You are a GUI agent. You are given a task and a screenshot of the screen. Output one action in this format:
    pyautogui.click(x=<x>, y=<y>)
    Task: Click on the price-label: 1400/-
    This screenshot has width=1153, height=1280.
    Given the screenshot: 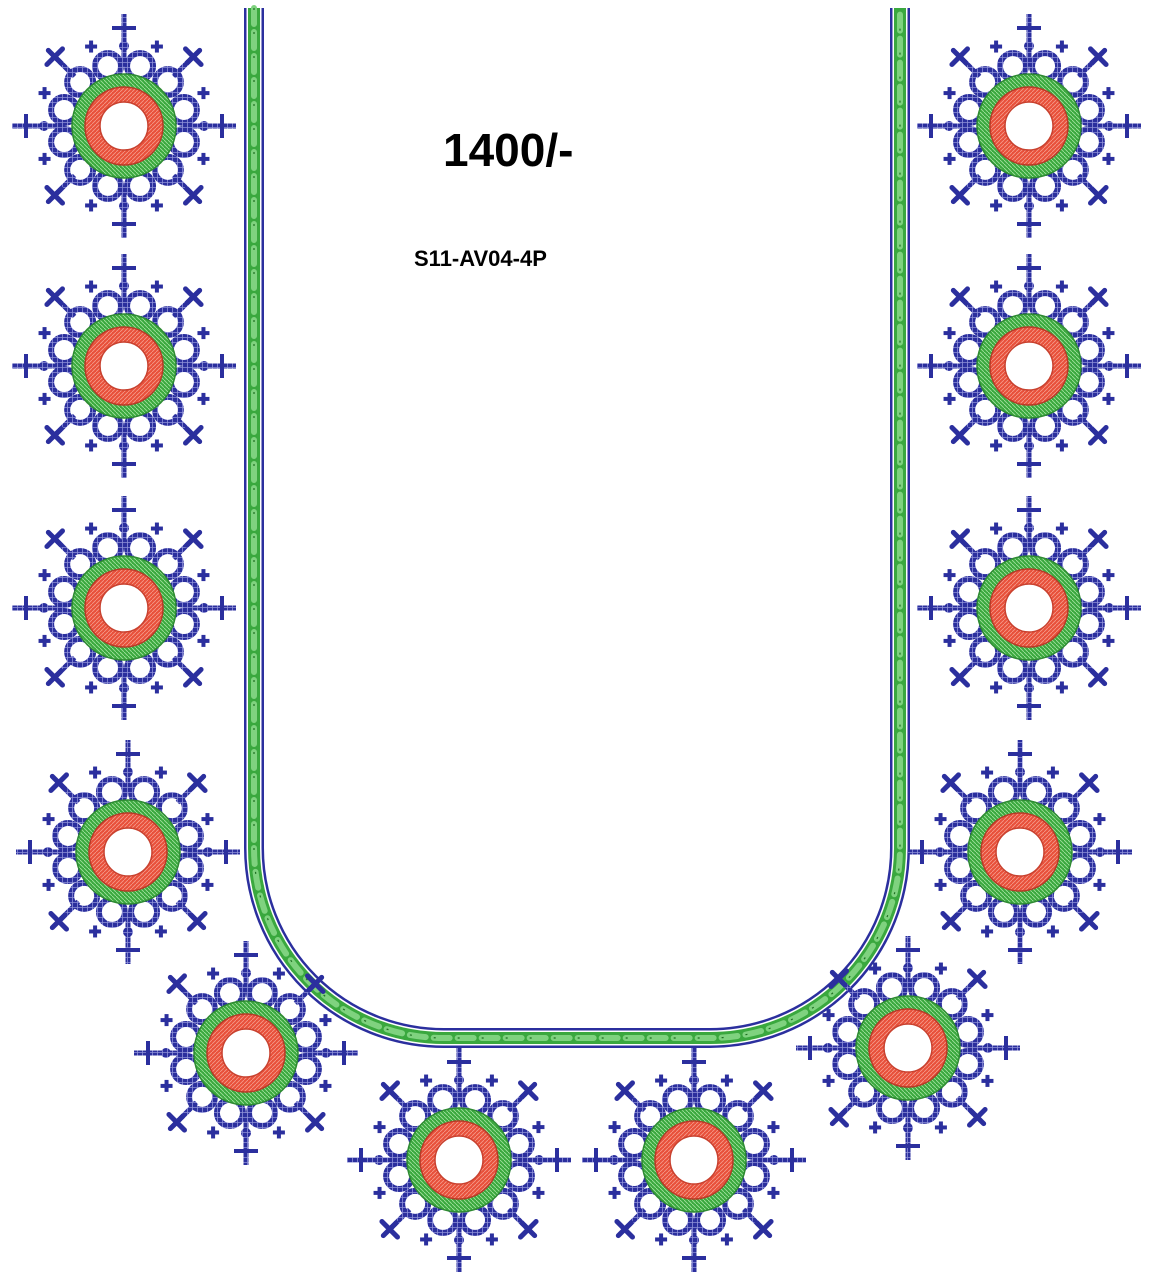 What is the action you would take?
    pyautogui.click(x=508, y=150)
    